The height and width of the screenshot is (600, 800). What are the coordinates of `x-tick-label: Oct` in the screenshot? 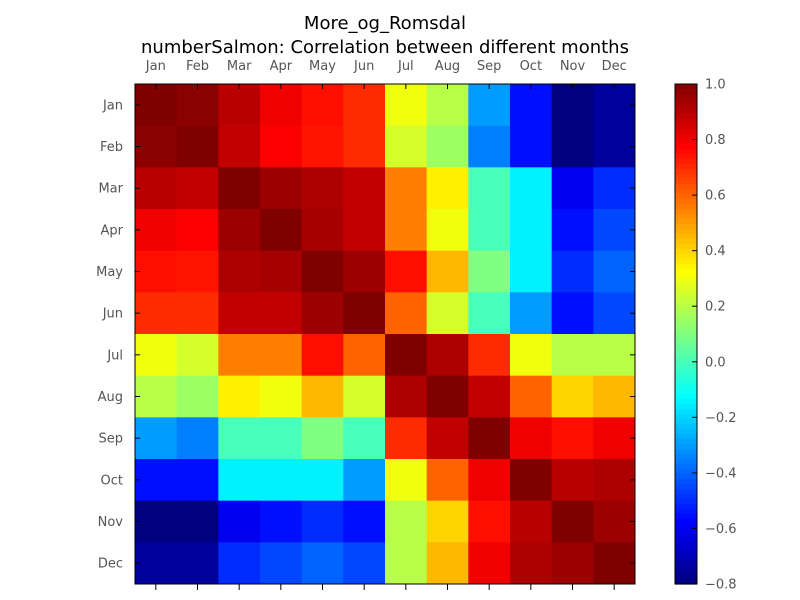 It's located at (531, 66).